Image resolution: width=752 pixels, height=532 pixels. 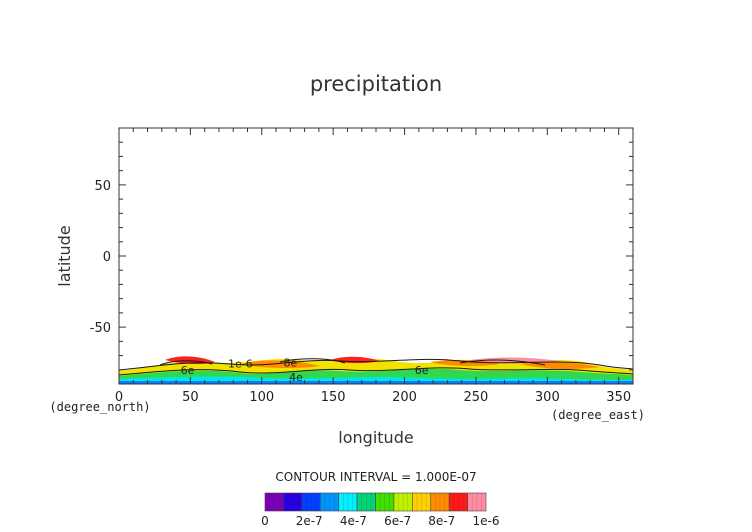 What do you see at coordinates (547, 397) in the screenshot?
I see `x-tick-label: 300` at bounding box center [547, 397].